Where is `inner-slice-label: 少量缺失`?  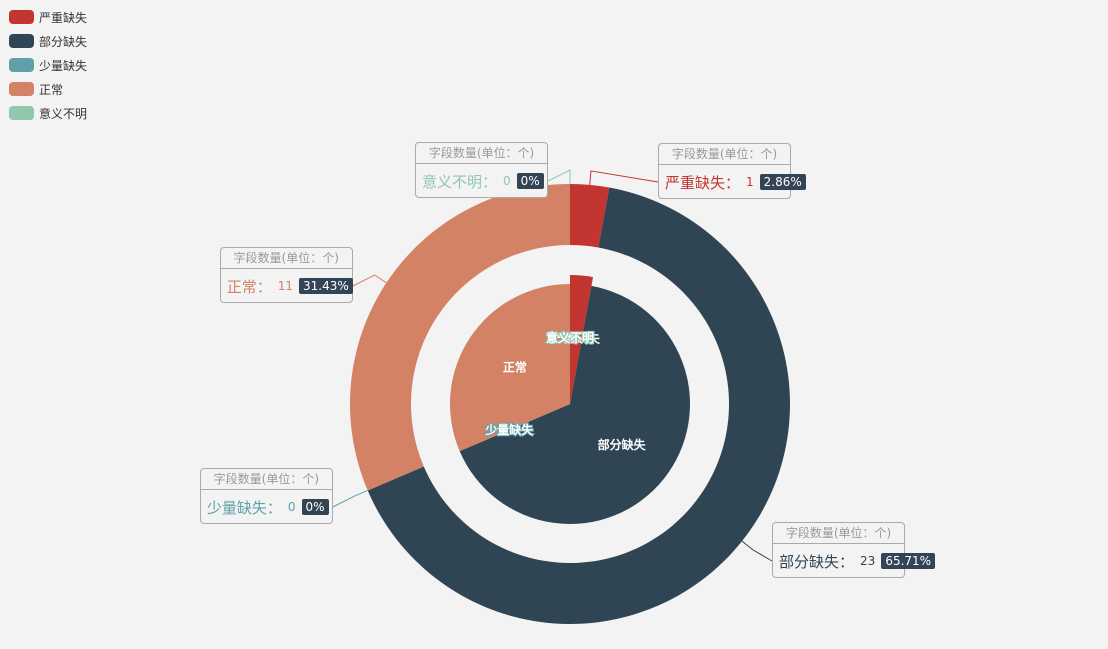 inner-slice-label: 少量缺失 is located at coordinates (509, 429).